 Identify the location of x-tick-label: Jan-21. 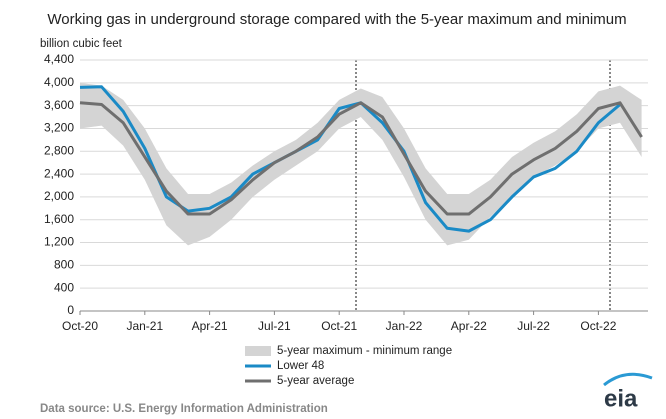
(144, 326).